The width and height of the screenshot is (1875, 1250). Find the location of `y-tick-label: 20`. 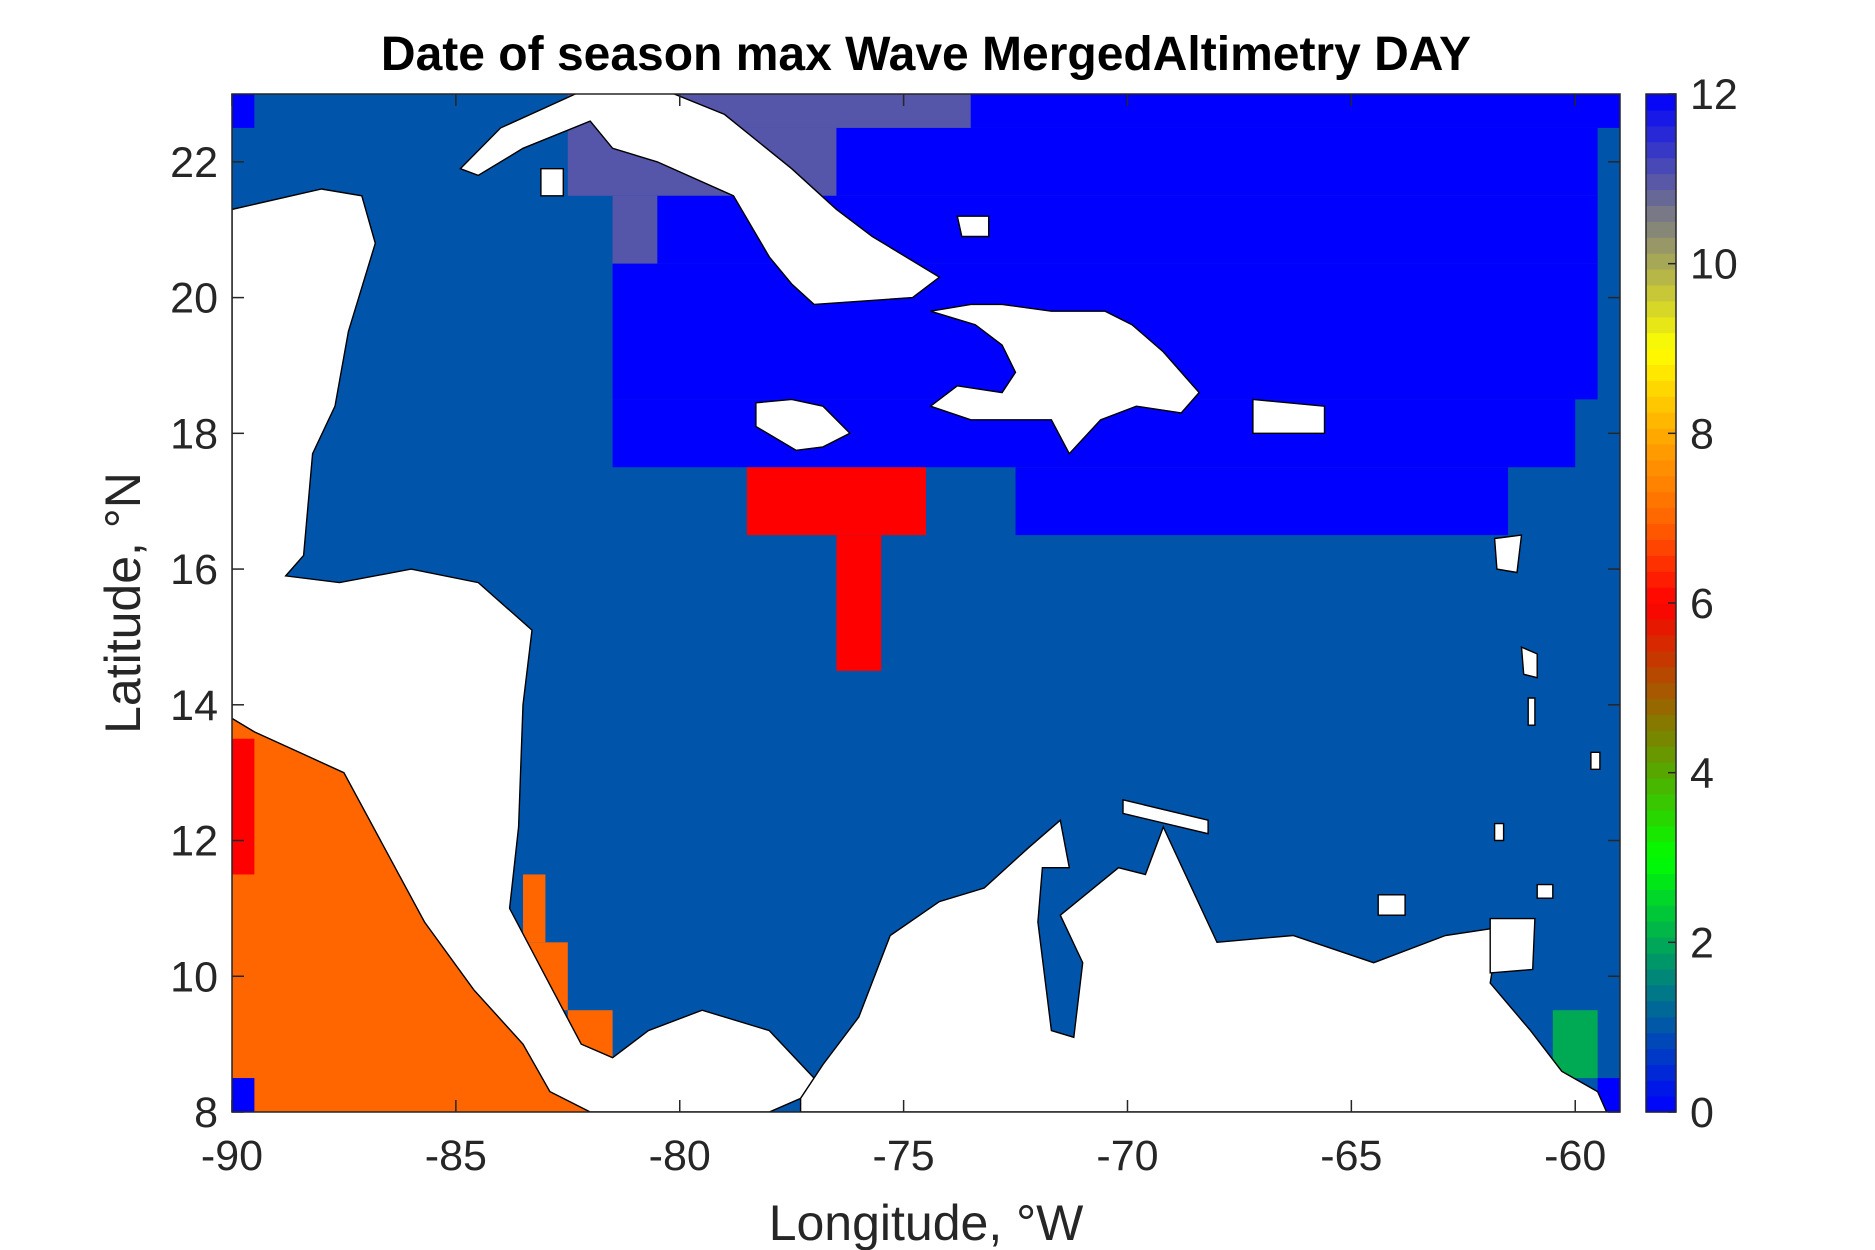

y-tick-label: 20 is located at coordinates (194, 299).